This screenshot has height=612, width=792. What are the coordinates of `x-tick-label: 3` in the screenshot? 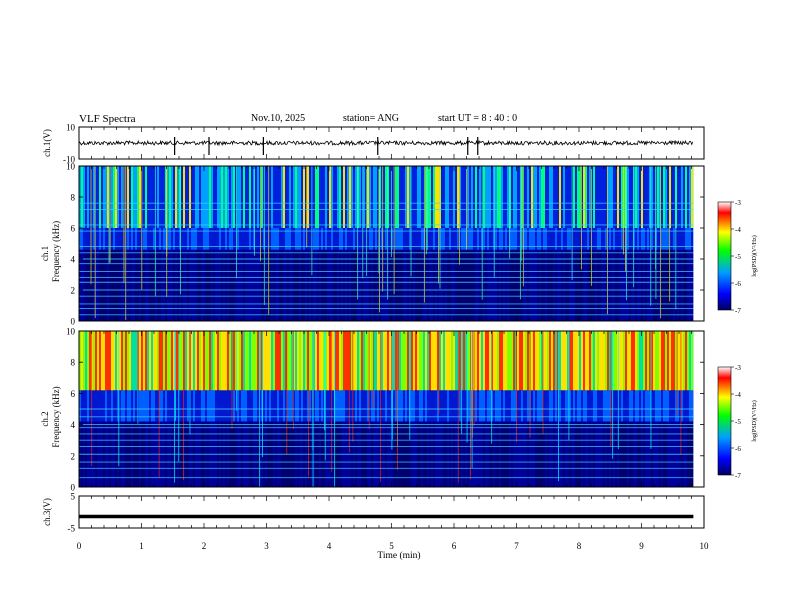 It's located at (266, 546).